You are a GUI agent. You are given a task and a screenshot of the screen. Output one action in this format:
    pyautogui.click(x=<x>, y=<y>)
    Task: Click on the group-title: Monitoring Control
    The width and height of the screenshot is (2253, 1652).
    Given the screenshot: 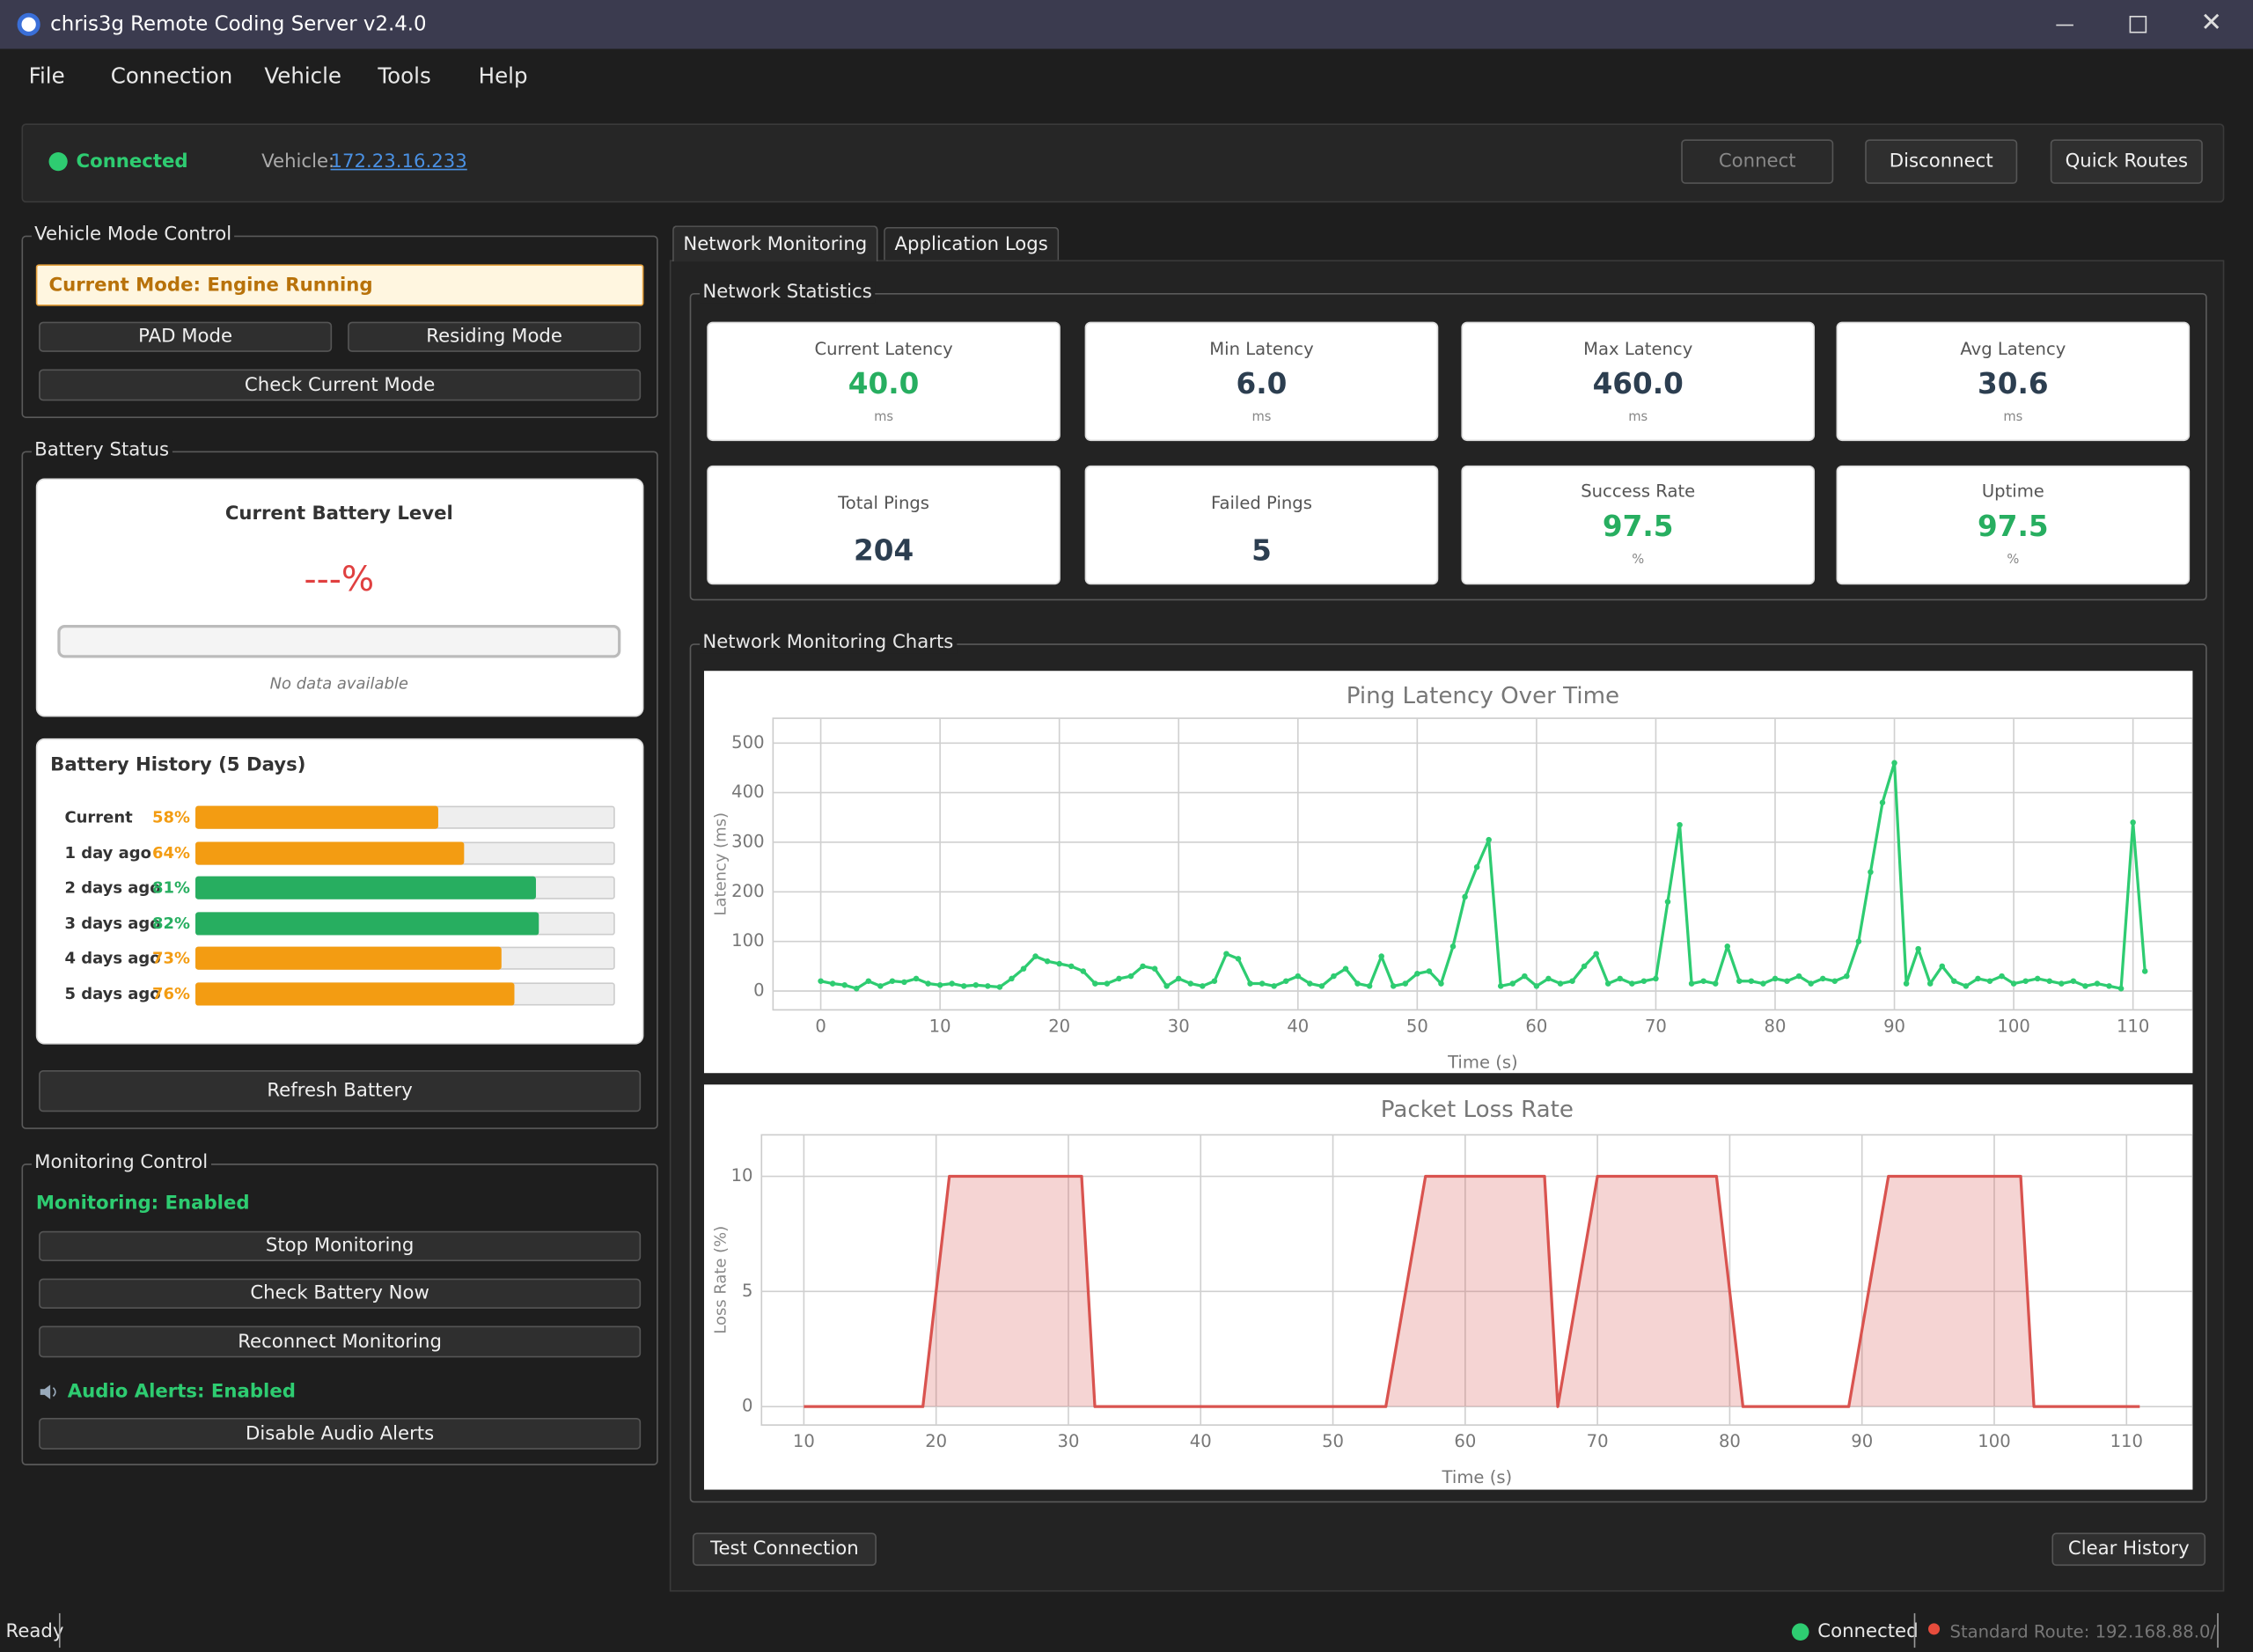 What is the action you would take?
    pyautogui.click(x=121, y=1163)
    